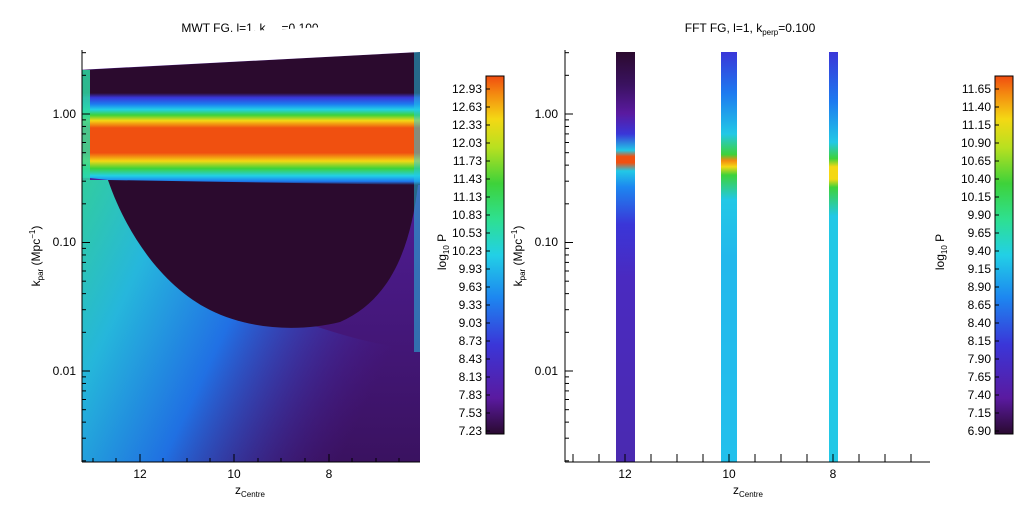  Describe the element at coordinates (471, 377) in the screenshot. I see `colorbar-tick-label: 8.13` at that location.